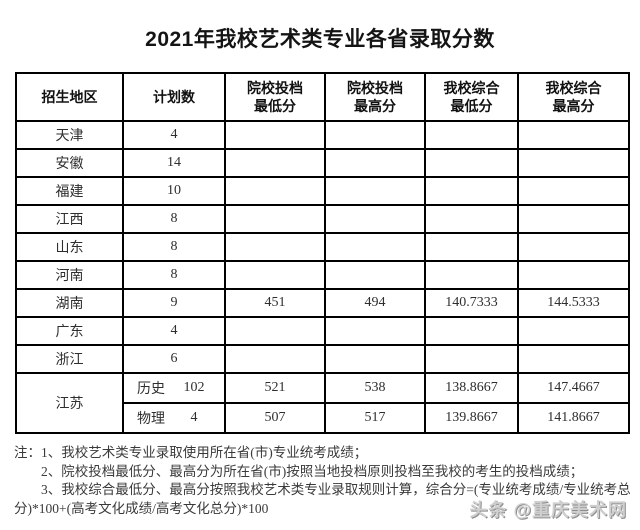 The width and height of the screenshot is (640, 530). I want to click on table-row: 江苏 历史 102 521 538 138.8667 147.4667, so click(322, 403).